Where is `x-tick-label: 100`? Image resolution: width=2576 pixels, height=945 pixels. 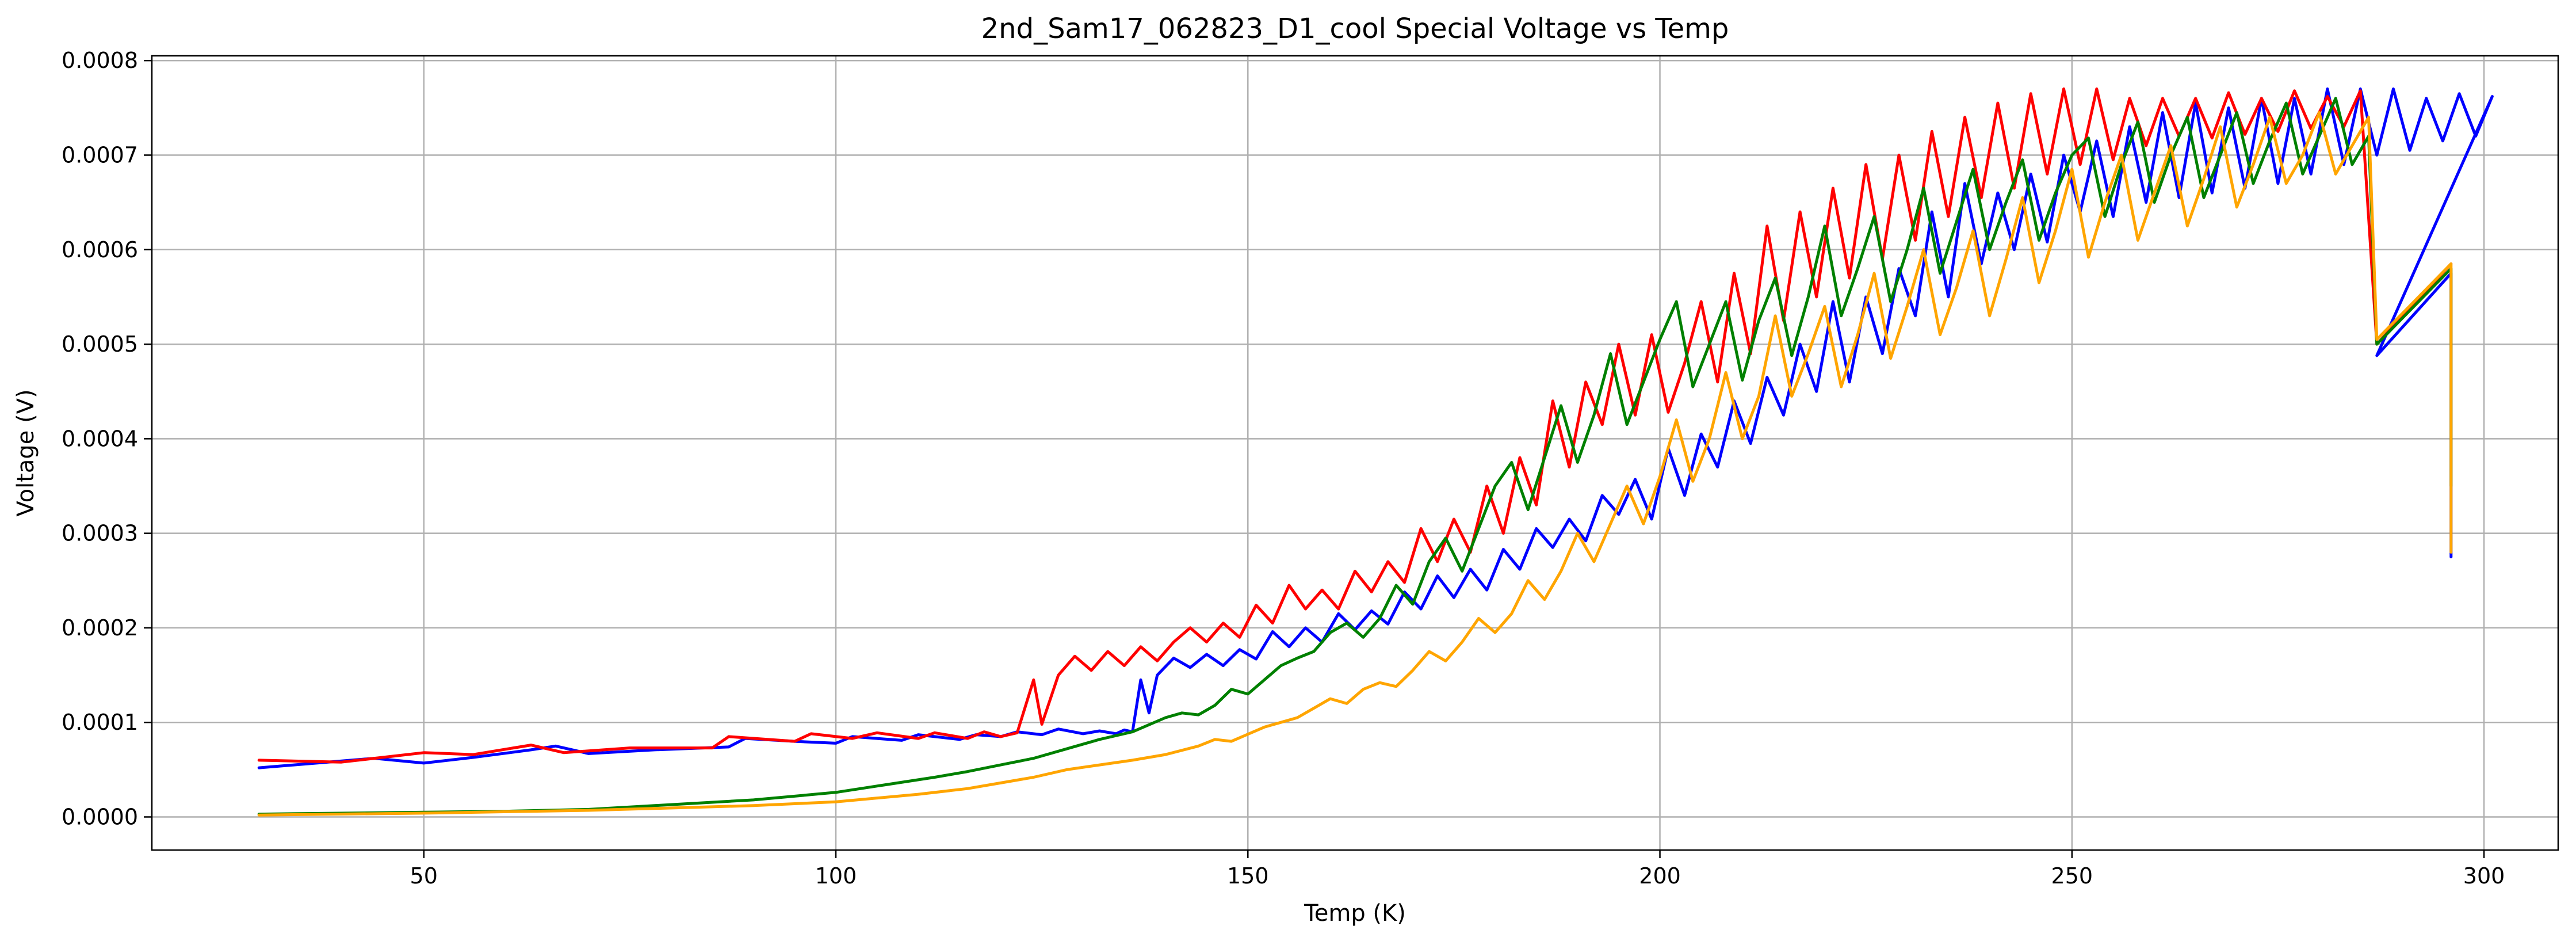 x-tick-label: 100 is located at coordinates (836, 876).